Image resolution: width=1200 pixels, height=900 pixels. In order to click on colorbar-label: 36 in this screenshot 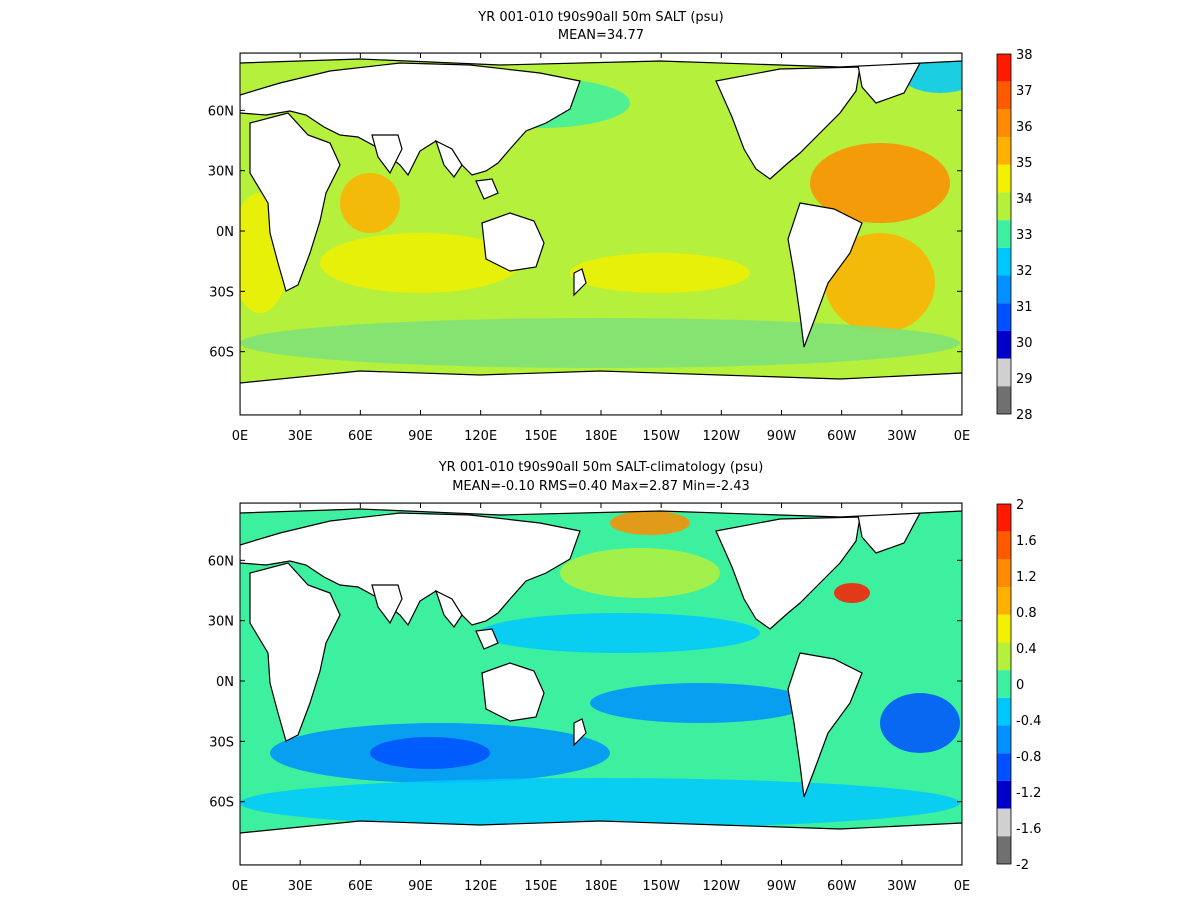, I will do `click(1024, 127)`.